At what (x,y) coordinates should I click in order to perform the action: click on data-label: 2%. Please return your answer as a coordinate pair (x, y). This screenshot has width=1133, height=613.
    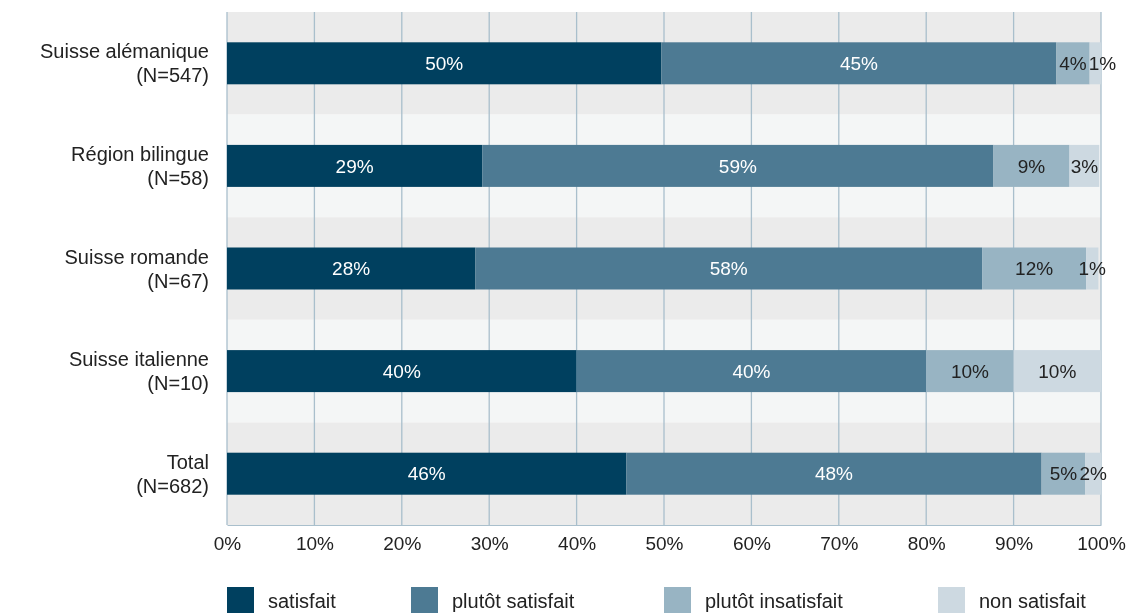
    Looking at the image, I should click on (1093, 474).